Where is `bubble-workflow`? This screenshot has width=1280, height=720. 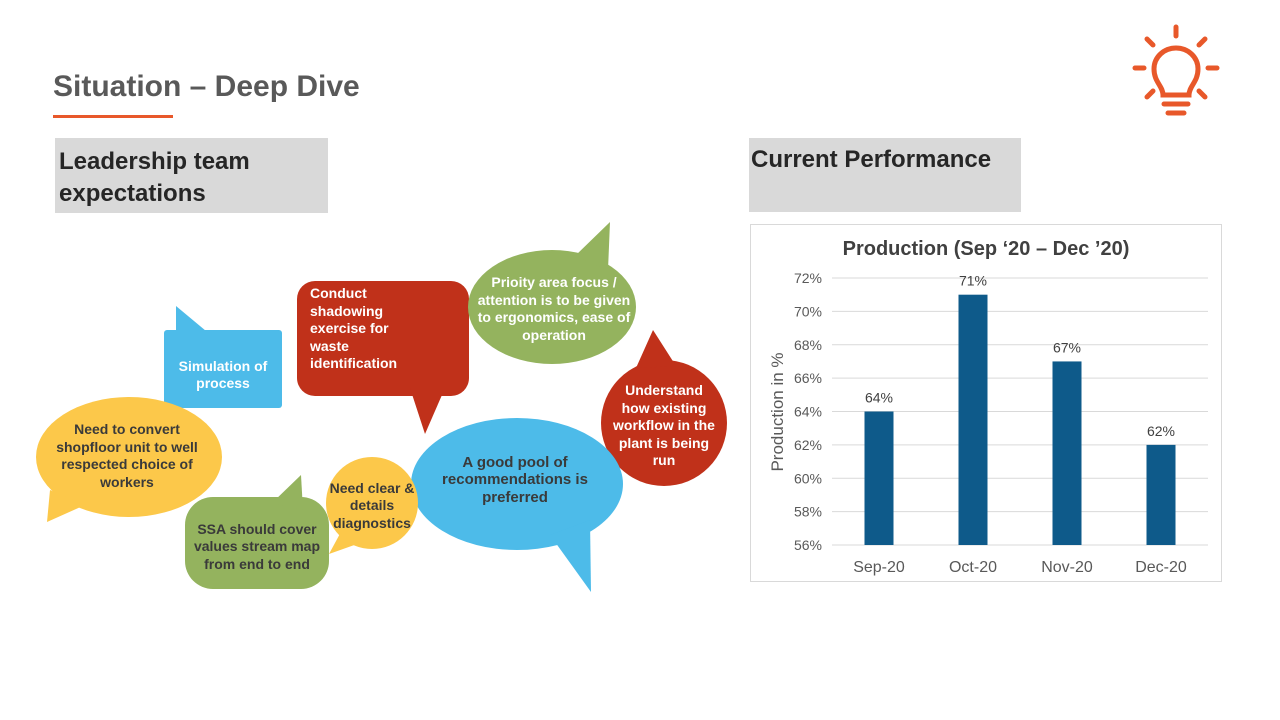 bubble-workflow is located at coordinates (664, 408).